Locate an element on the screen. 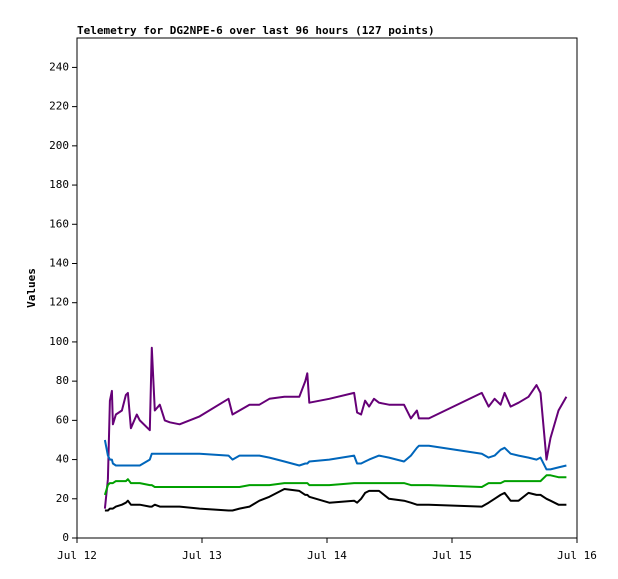  y-tick-label: 220 is located at coordinates (59, 106).